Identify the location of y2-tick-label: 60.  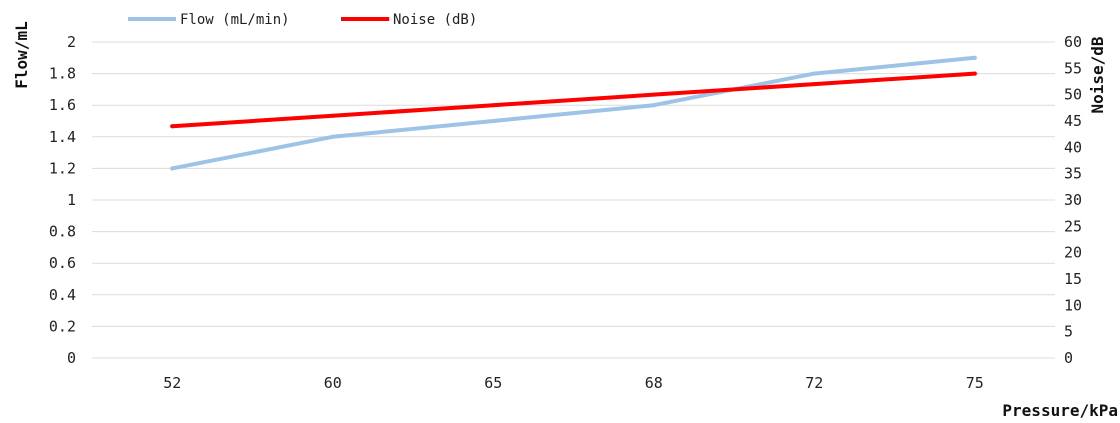
(1073, 42).